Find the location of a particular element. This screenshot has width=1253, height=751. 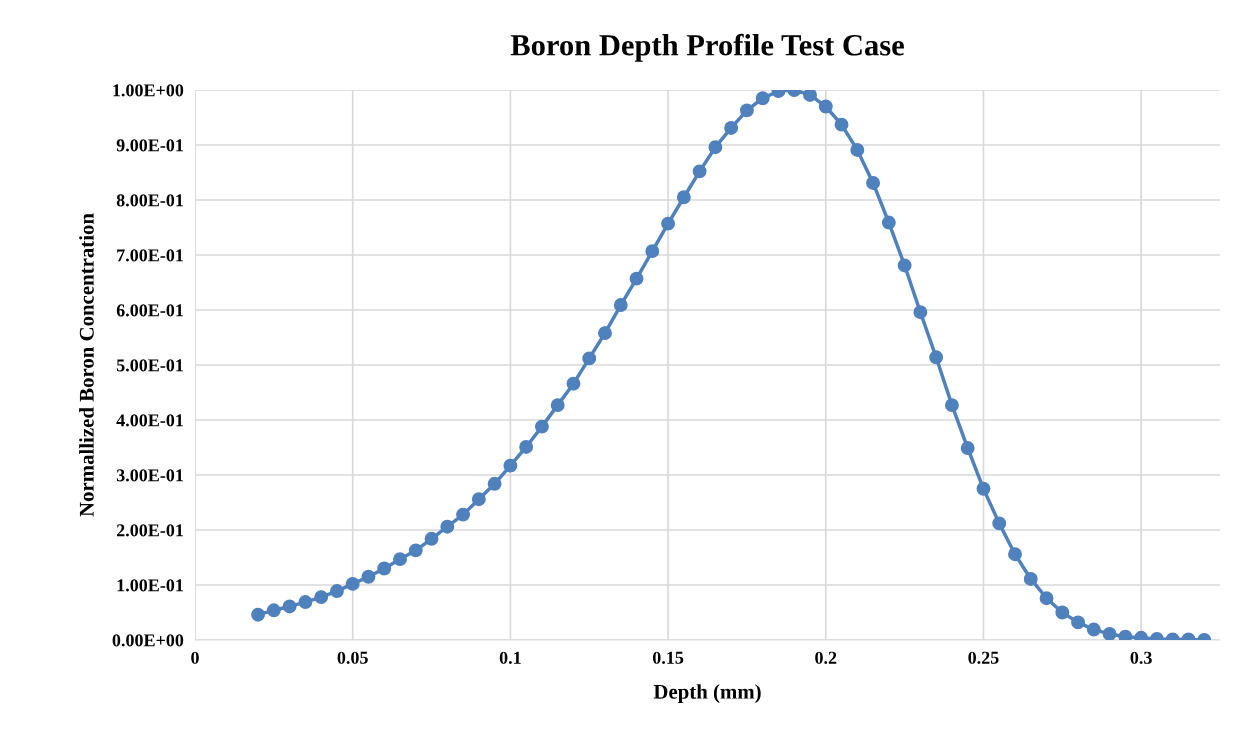

y-tick-label: 0.00E+00 is located at coordinates (148, 640).